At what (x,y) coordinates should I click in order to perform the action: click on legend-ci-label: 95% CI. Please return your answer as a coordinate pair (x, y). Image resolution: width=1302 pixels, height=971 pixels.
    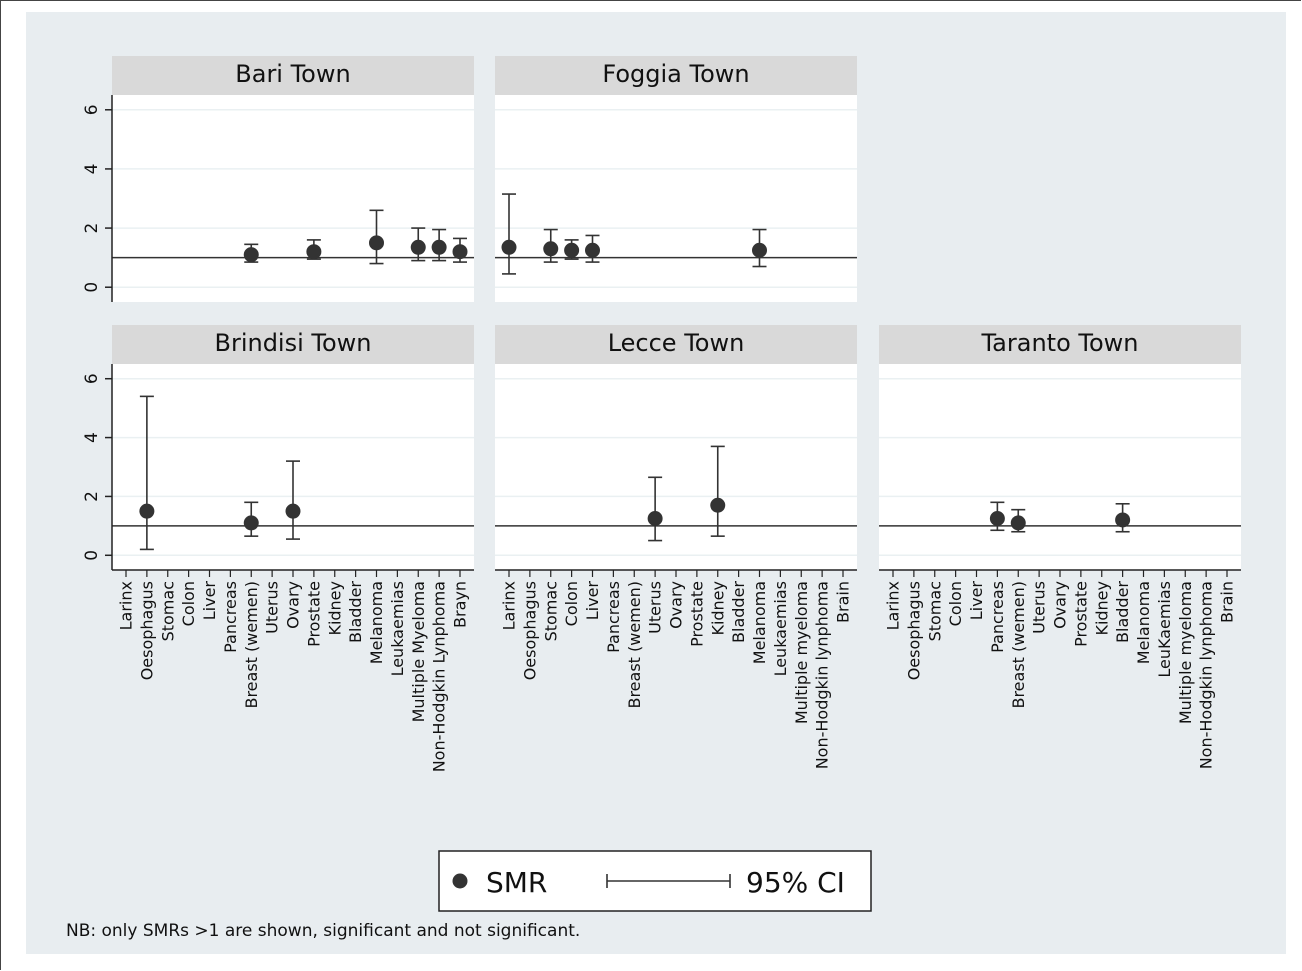
    Looking at the image, I should click on (795, 882).